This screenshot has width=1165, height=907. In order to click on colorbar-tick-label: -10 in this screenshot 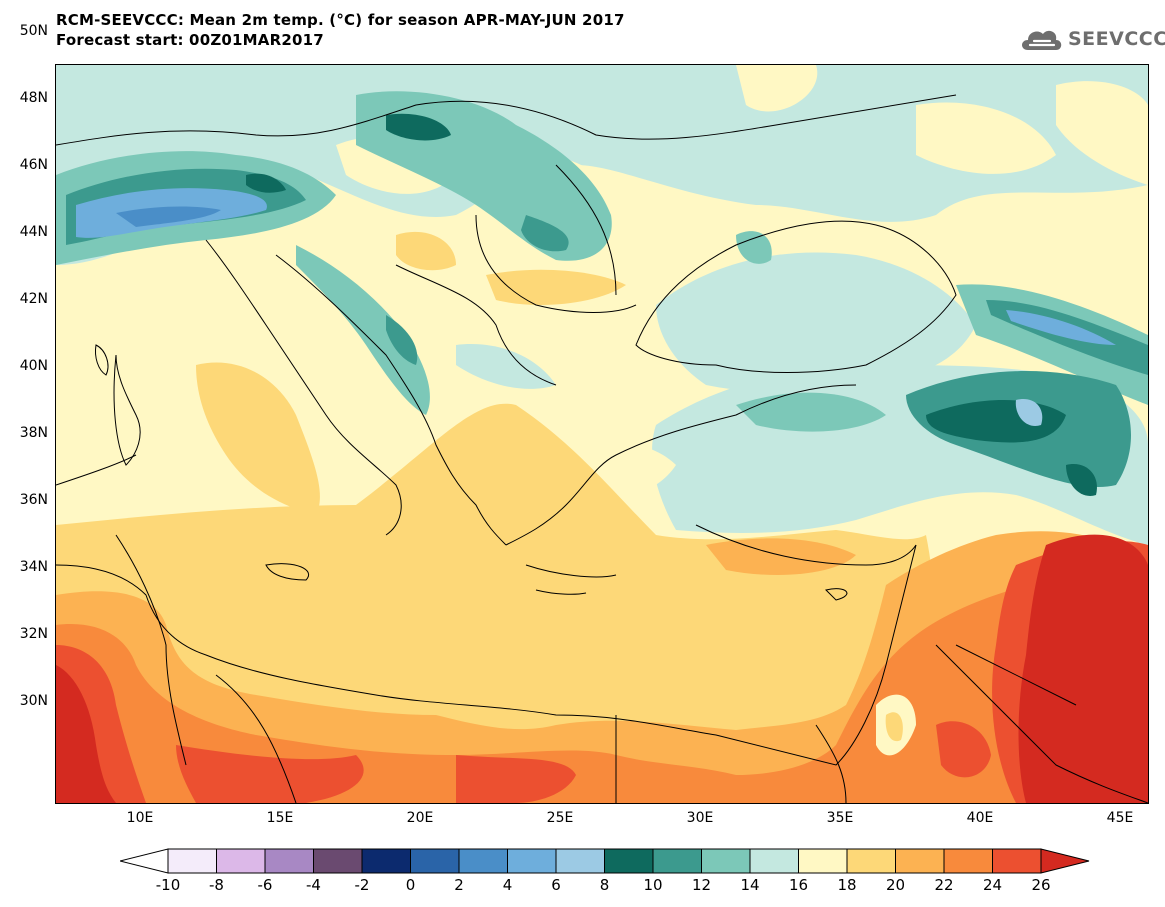, I will do `click(168, 885)`.